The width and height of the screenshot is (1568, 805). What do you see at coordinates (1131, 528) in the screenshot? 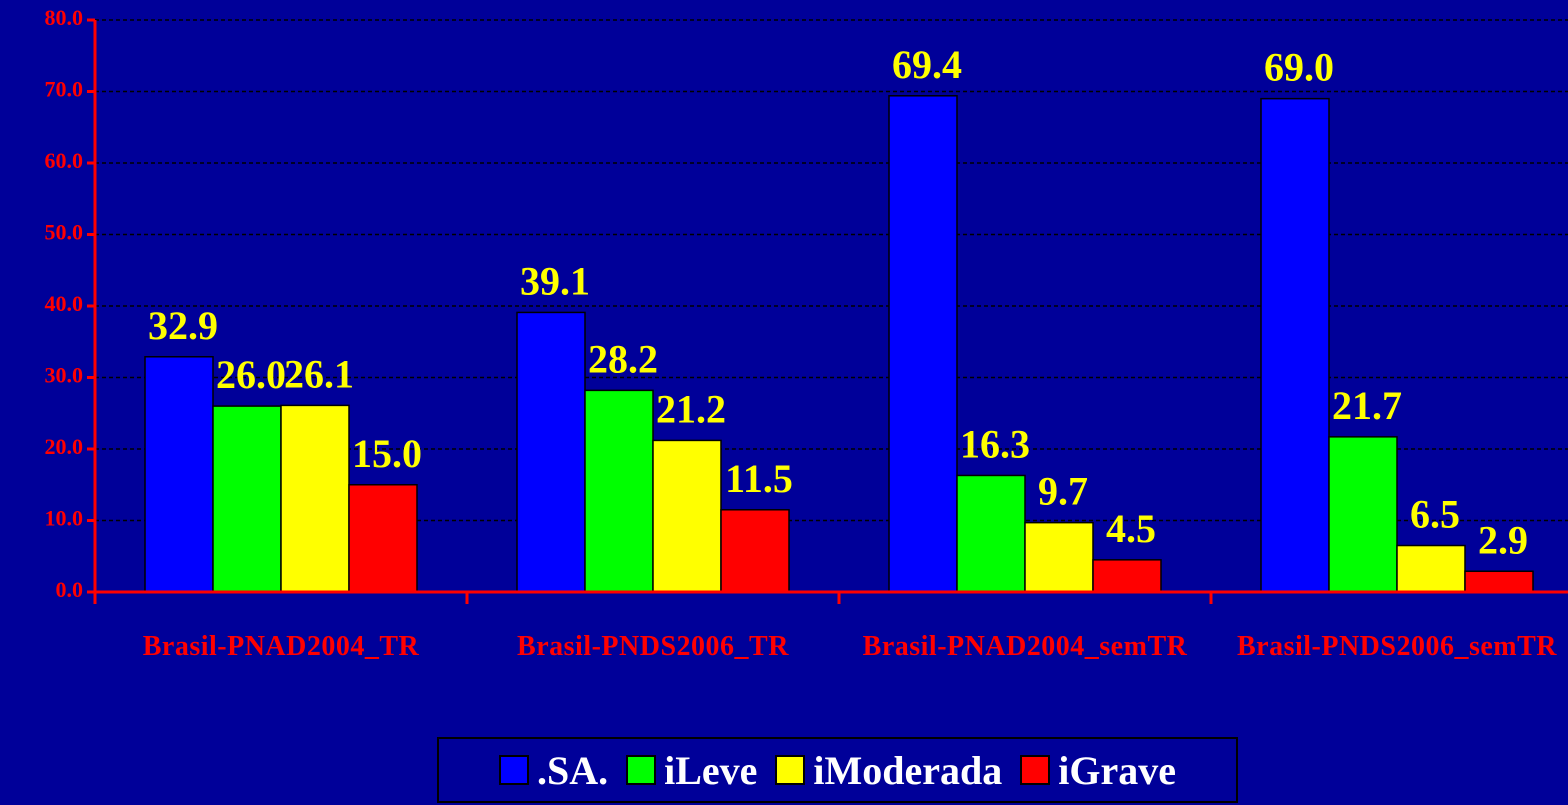
I see `value-label: 4.5` at bounding box center [1131, 528].